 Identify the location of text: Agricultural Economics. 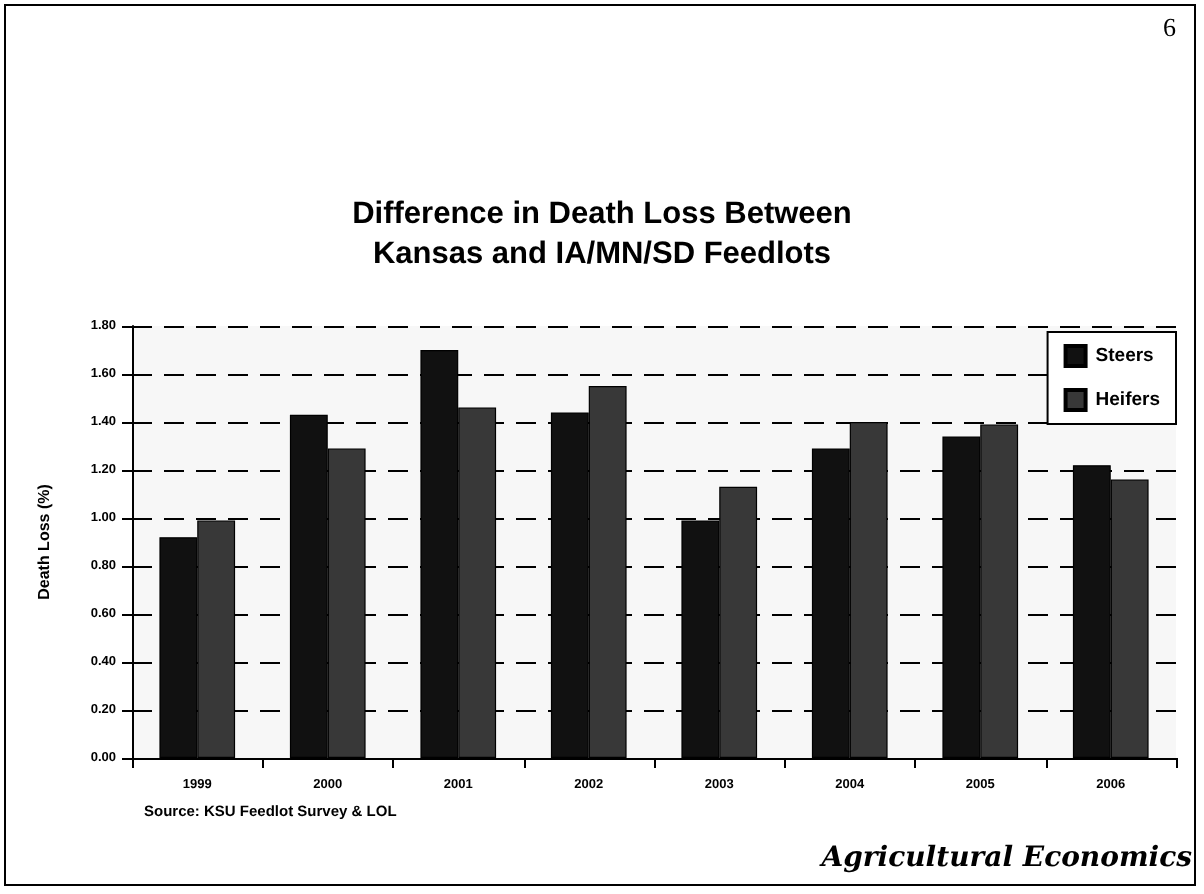
(1006, 858).